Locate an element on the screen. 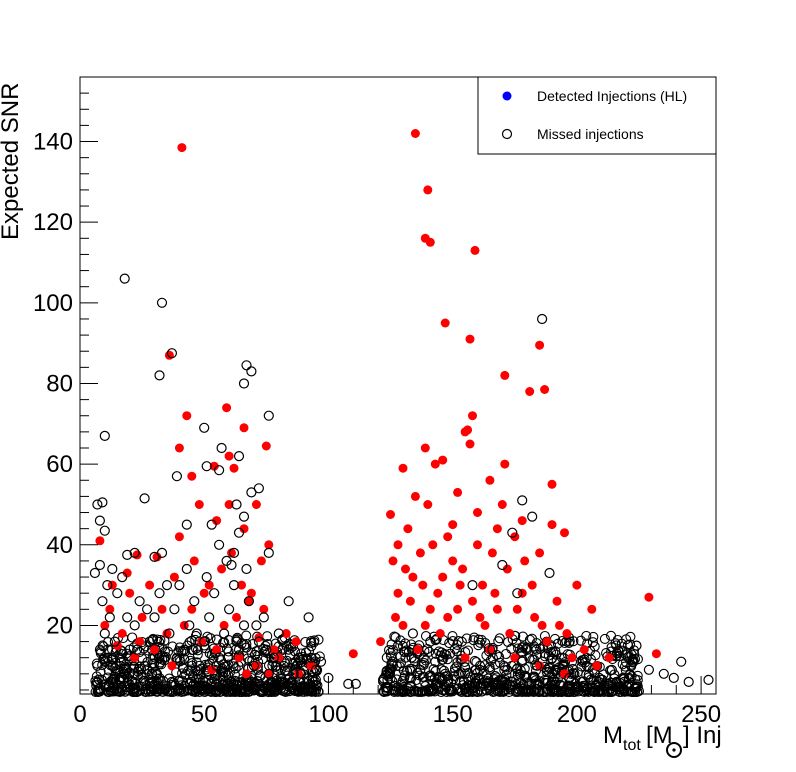 The width and height of the screenshot is (796, 772). x-tick-label: 0 is located at coordinates (79, 714).